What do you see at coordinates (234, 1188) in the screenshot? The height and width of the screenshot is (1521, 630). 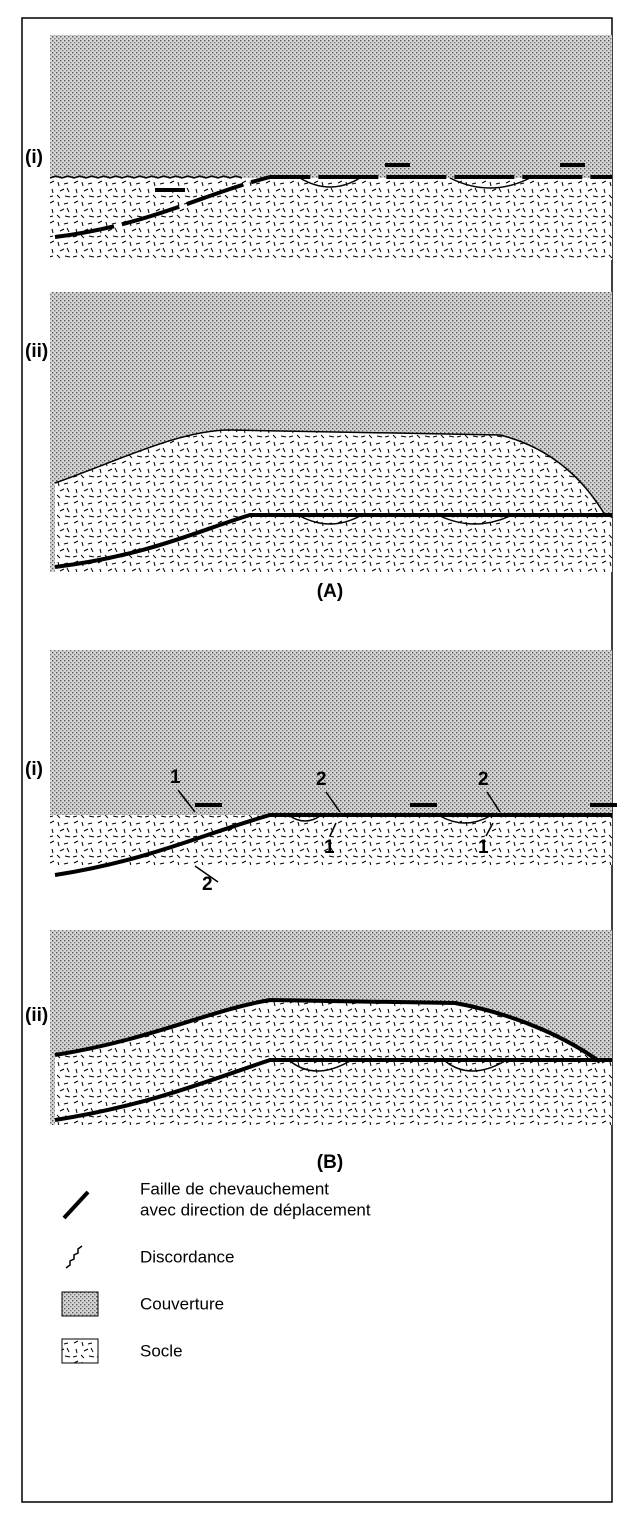 I see `legend-text: Faille de chevauchement` at bounding box center [234, 1188].